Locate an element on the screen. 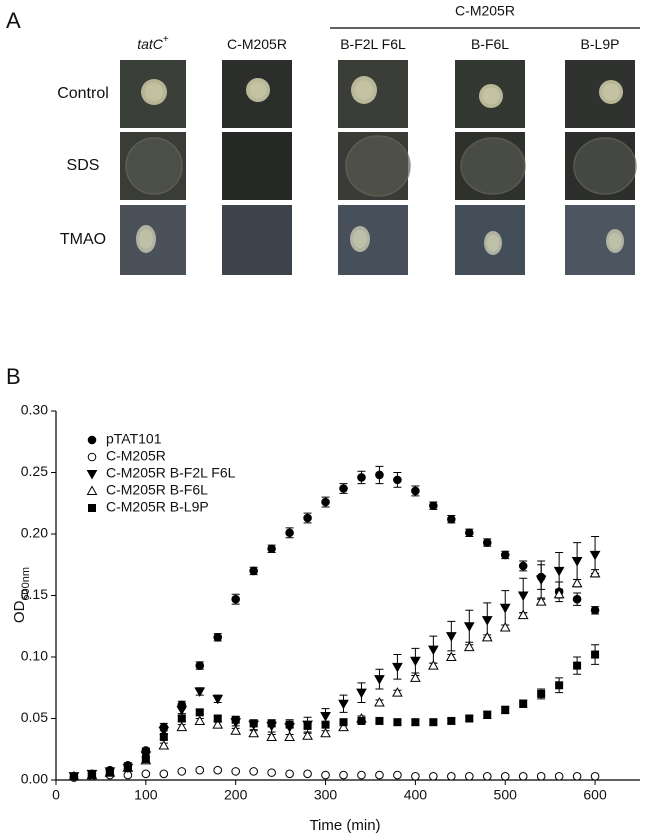 This screenshot has height=840, width=650. y-axis-label: OD600nm is located at coordinates (21, 595).